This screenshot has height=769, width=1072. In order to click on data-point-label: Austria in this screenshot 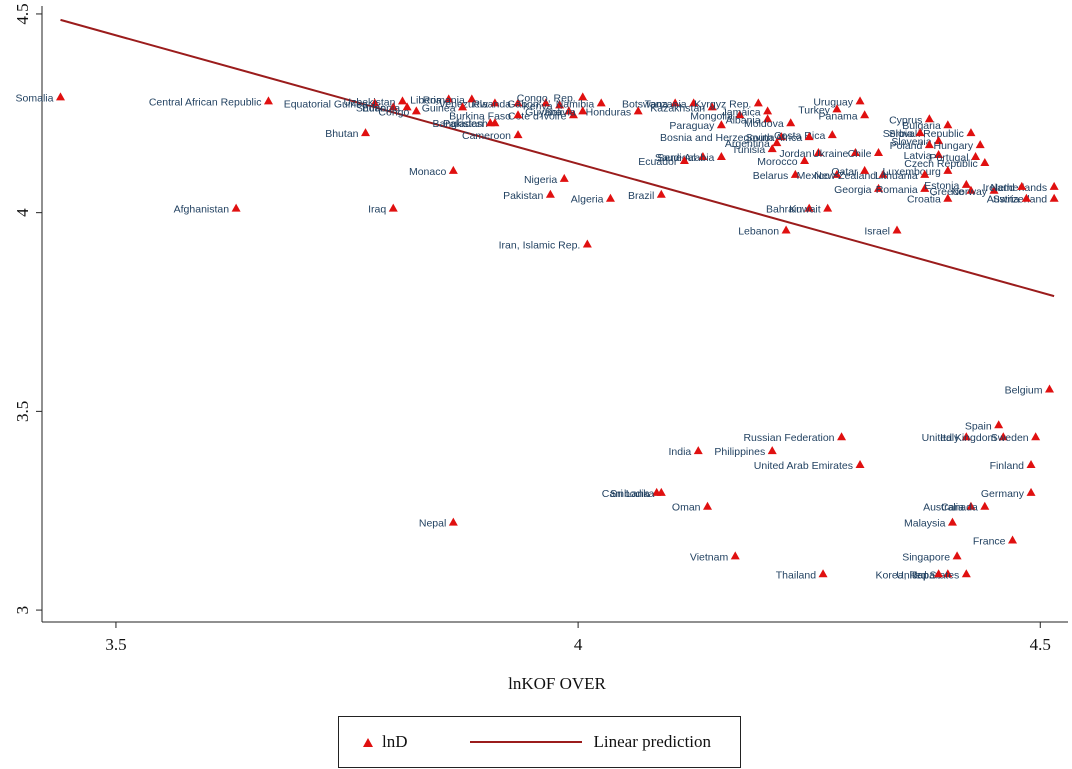, I will do `click(1003, 200)`.